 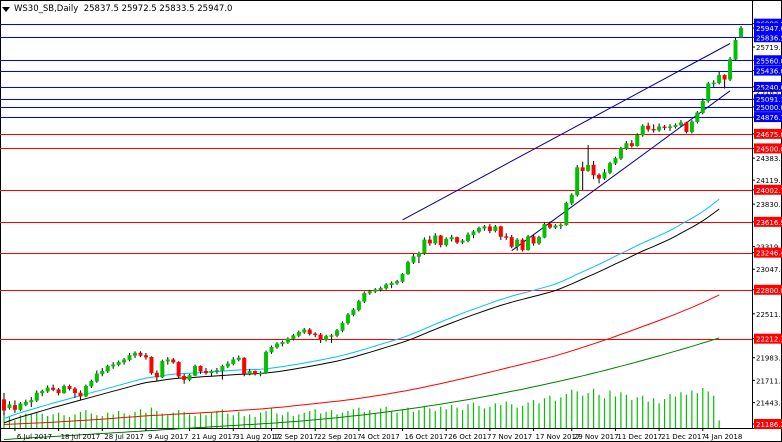 I want to click on time-tick-label: 29 Nov 2017, so click(x=596, y=437).